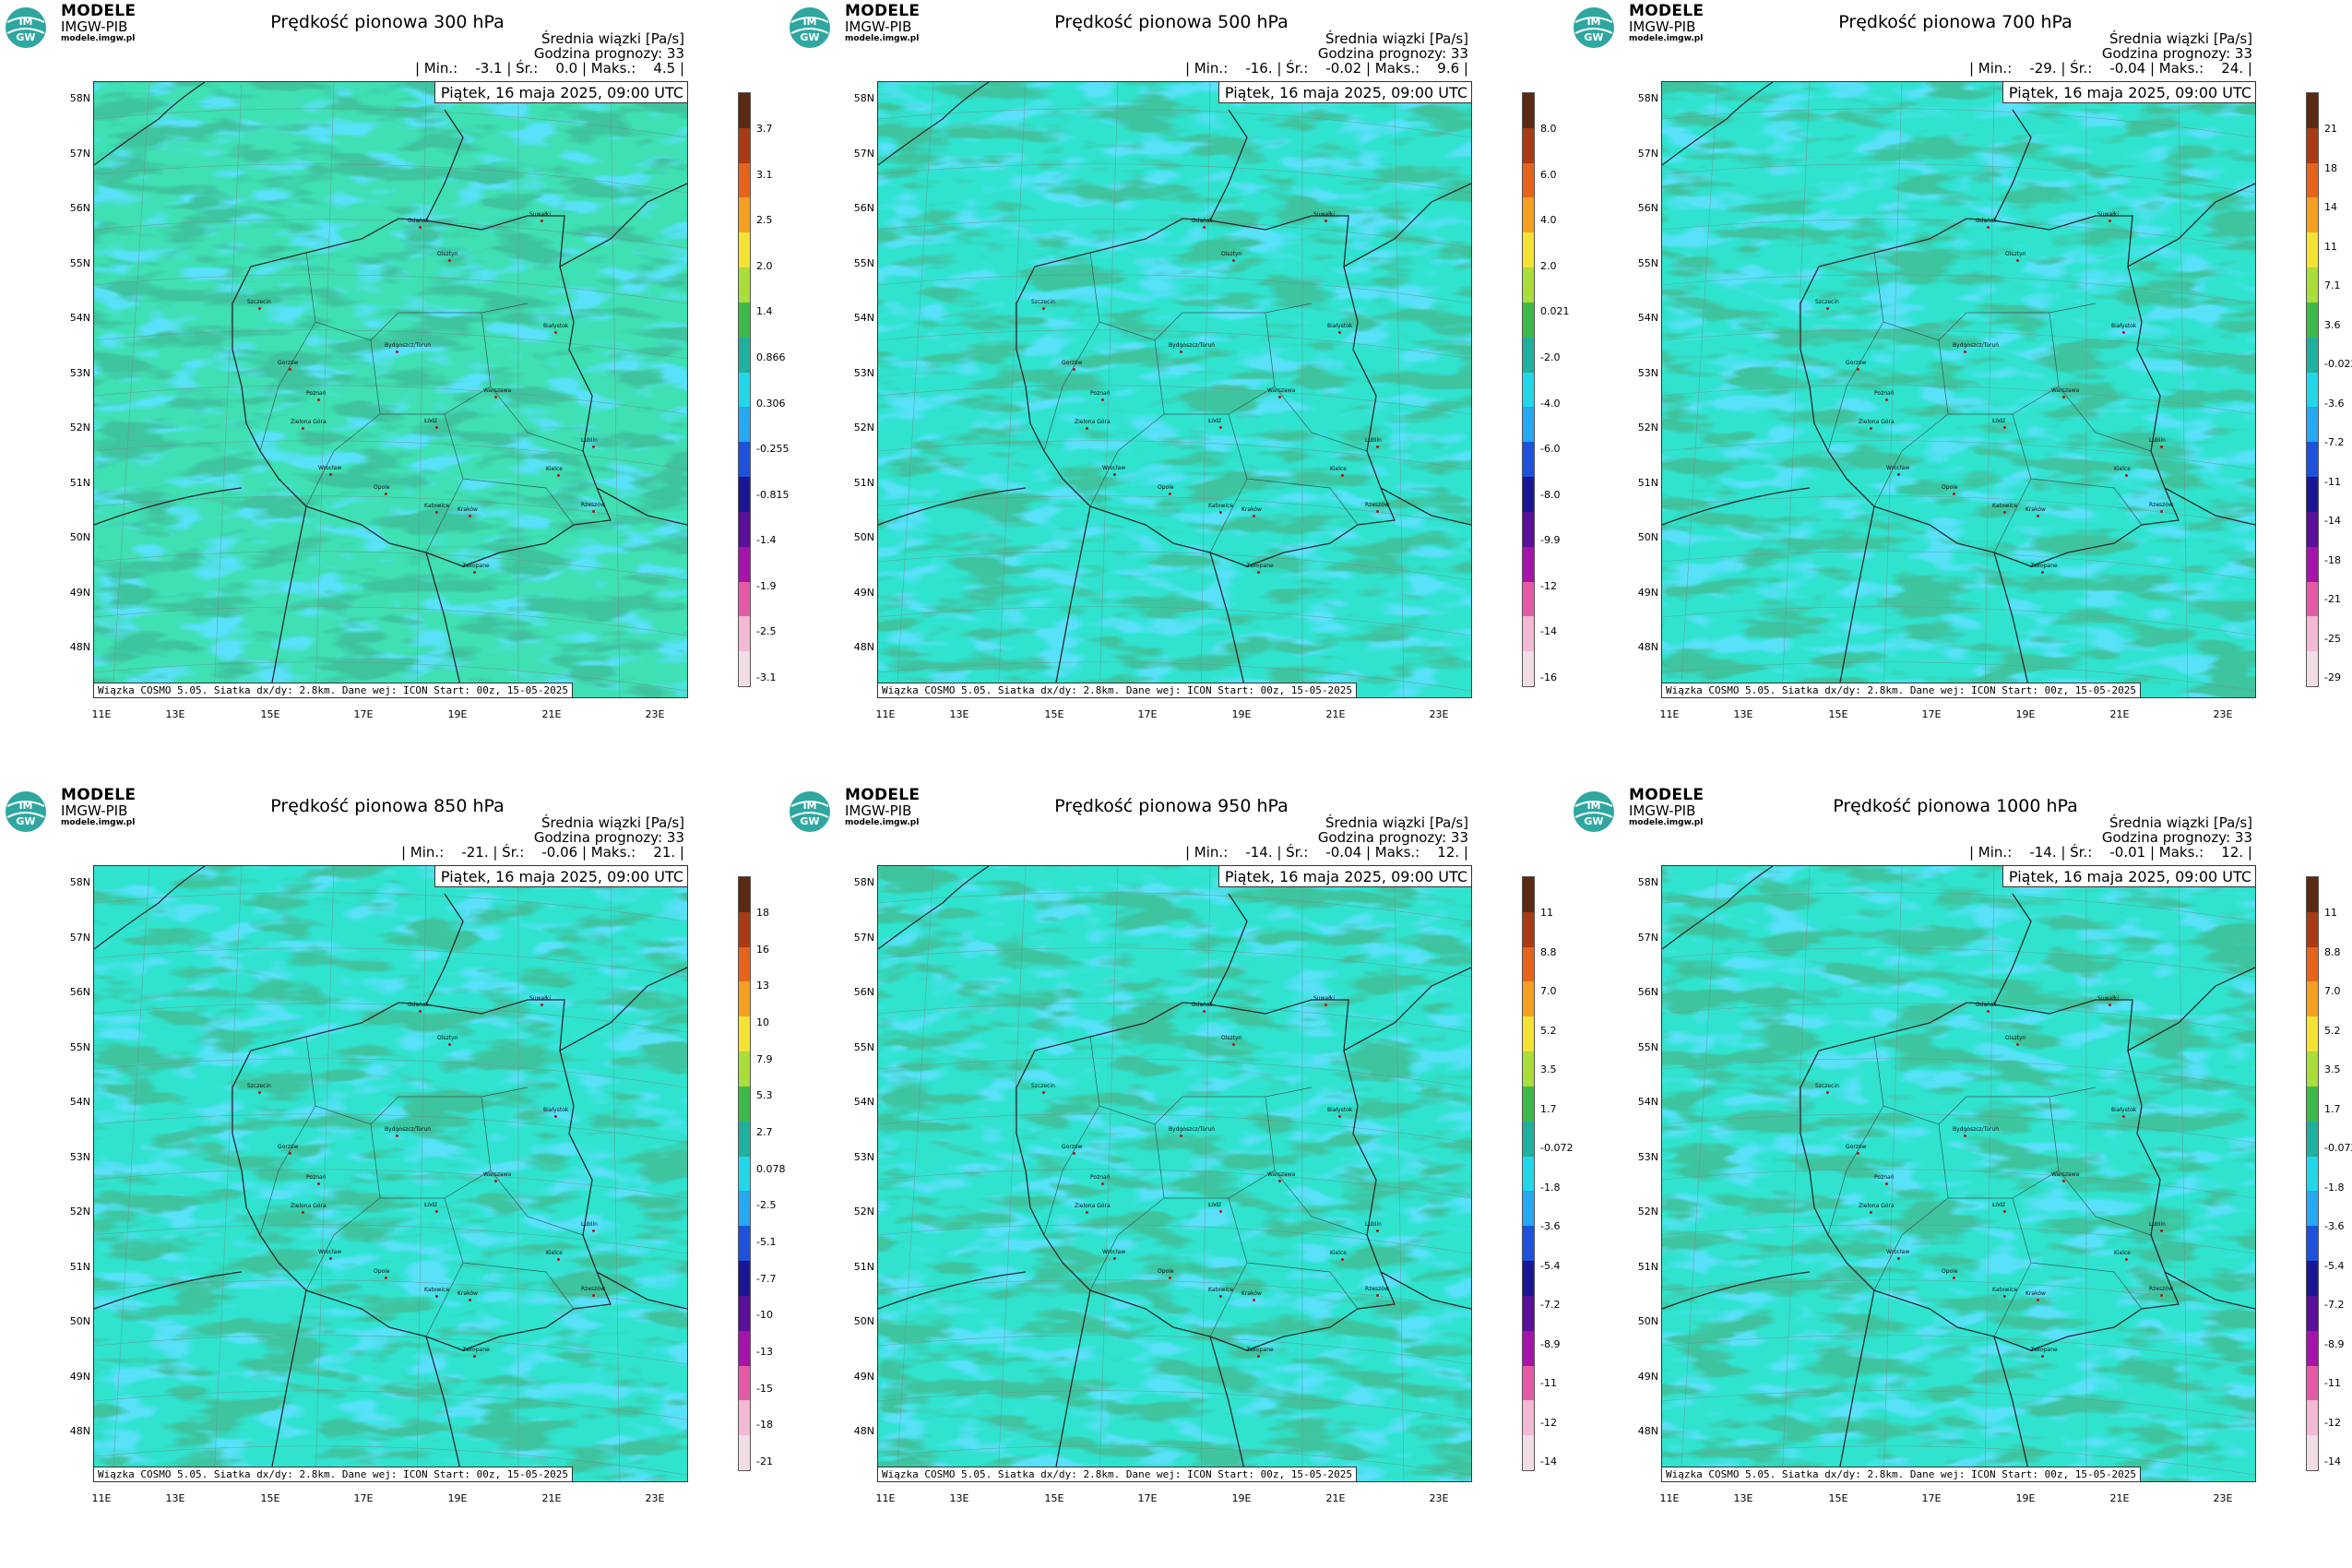  I want to click on svg-text: IM, so click(25, 806).